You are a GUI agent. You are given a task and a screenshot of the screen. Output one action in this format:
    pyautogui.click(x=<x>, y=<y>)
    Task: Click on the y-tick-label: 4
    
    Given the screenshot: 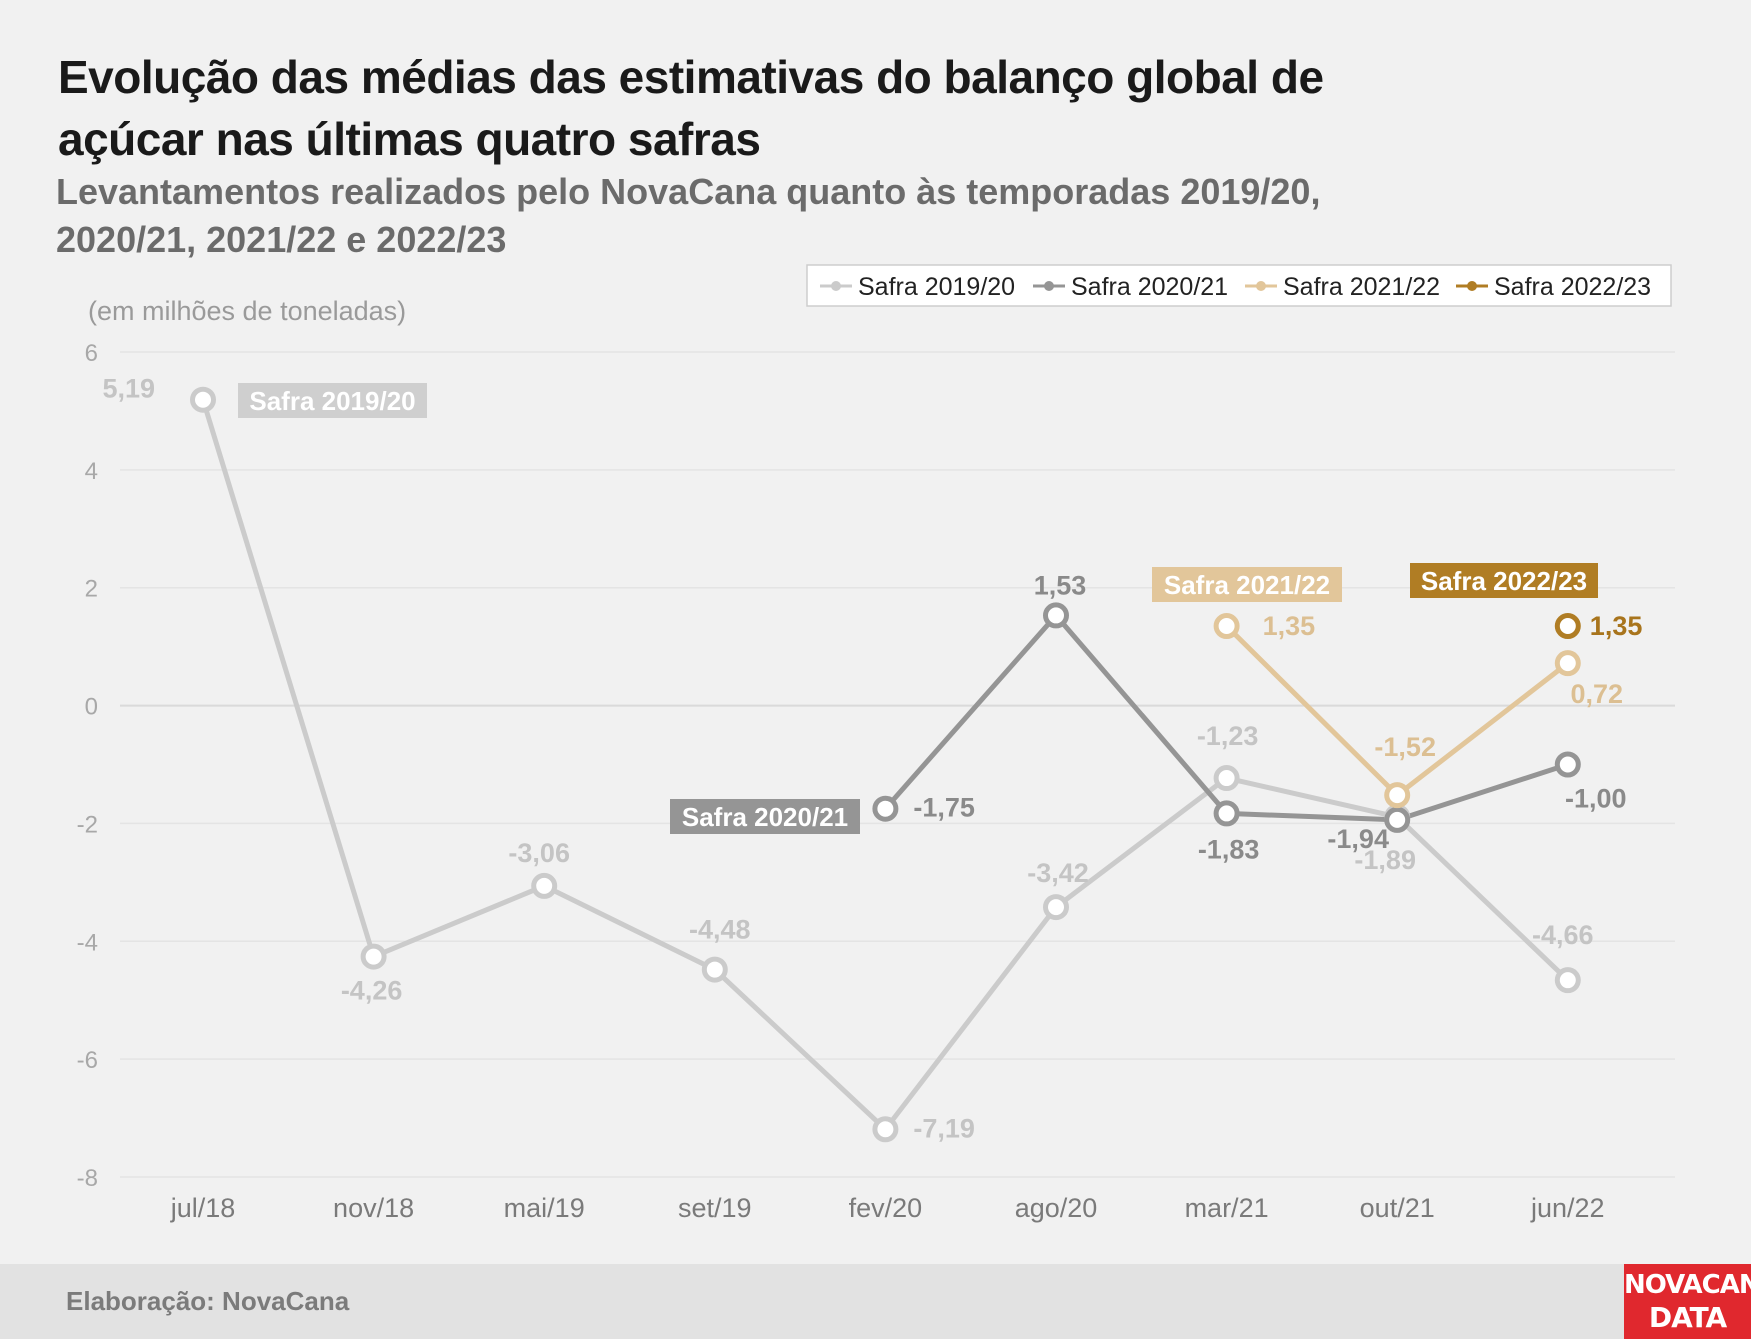 What is the action you would take?
    pyautogui.click(x=91, y=471)
    